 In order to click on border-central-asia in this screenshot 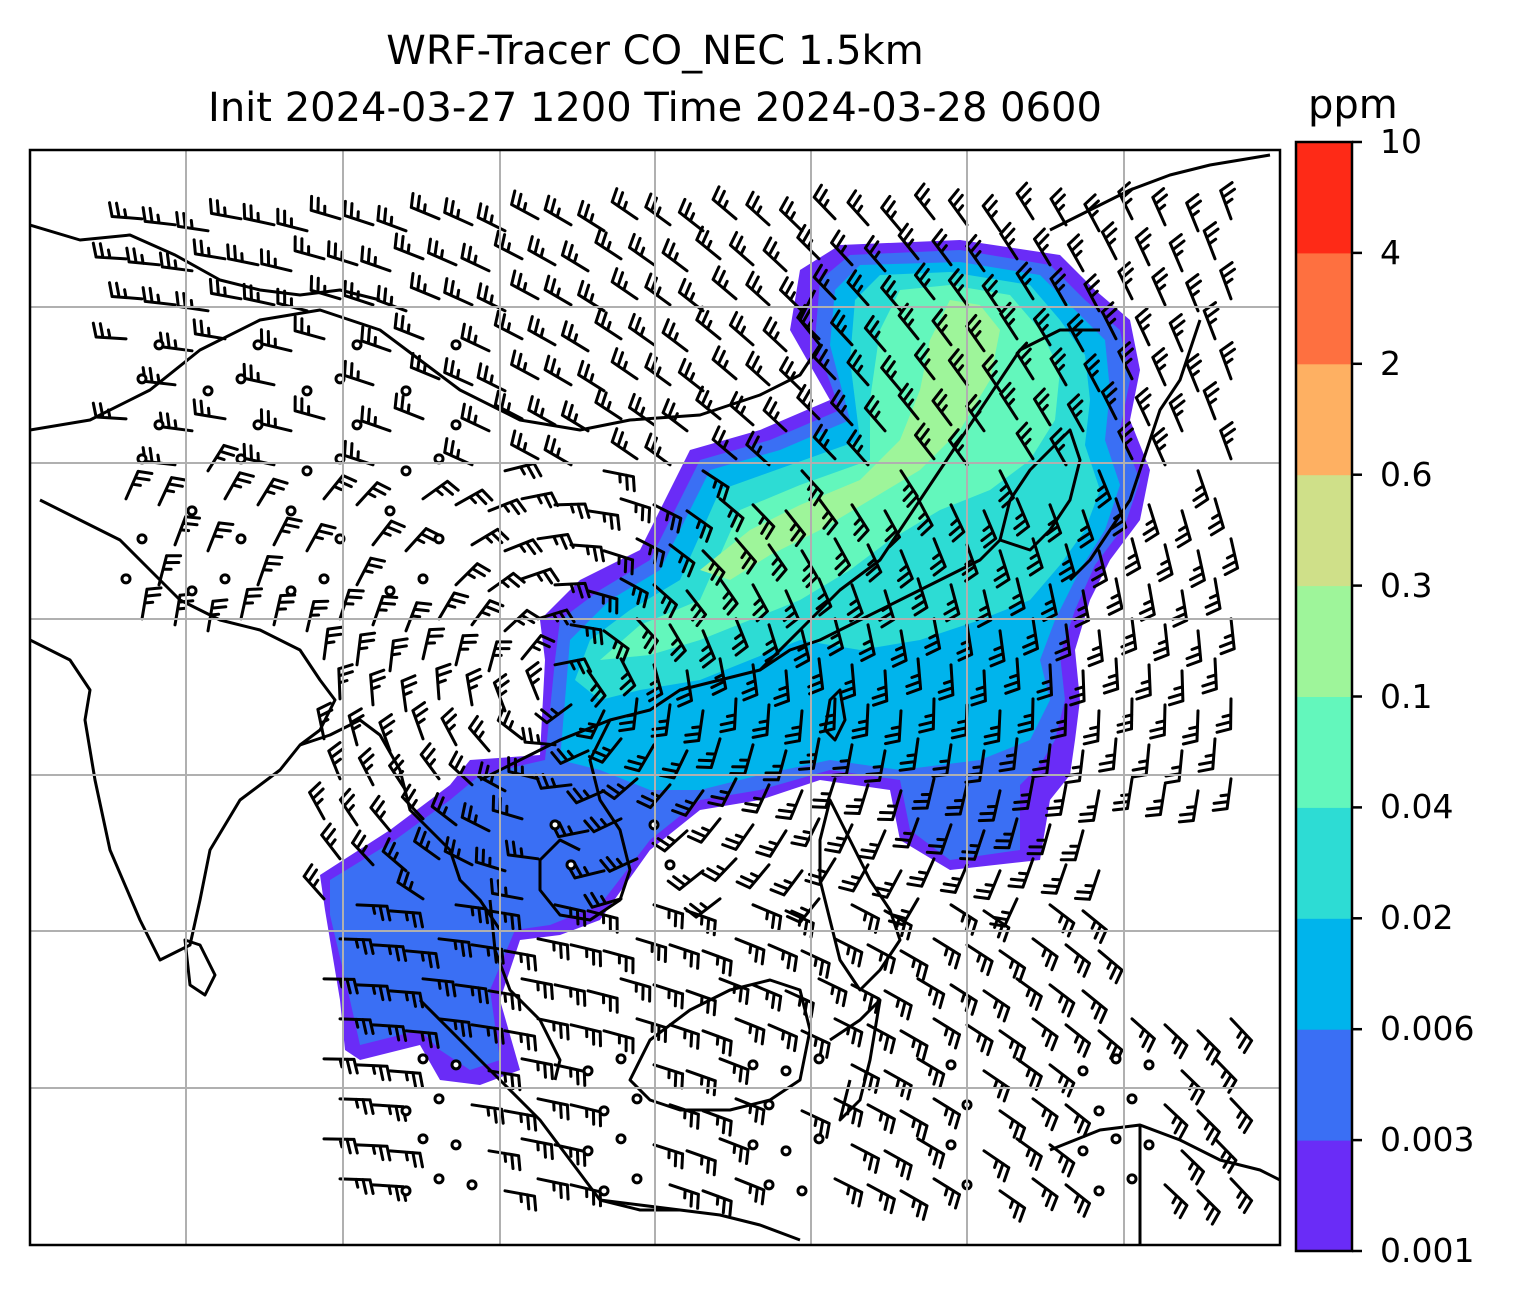, I will do `click(205, 262)`.